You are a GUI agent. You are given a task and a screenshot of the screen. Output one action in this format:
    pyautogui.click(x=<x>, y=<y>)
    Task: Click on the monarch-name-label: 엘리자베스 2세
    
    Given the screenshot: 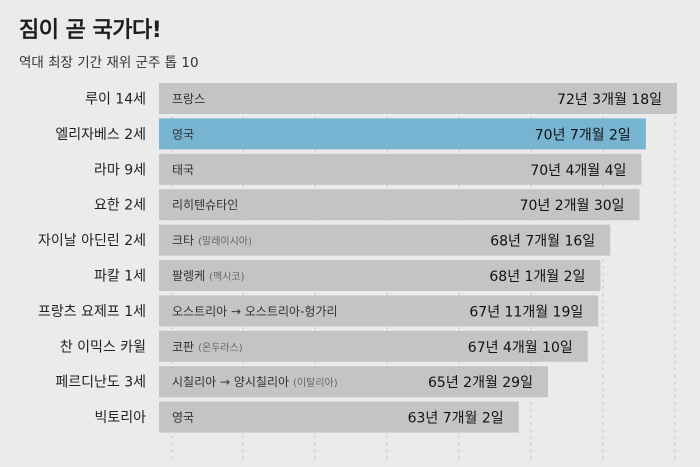 What is the action you would take?
    pyautogui.click(x=100, y=135)
    